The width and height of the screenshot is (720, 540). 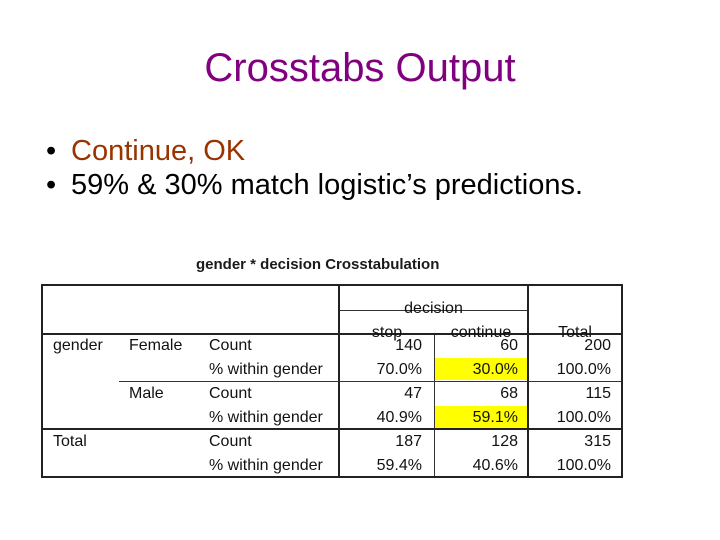 What do you see at coordinates (156, 345) in the screenshot?
I see `group-label: Female` at bounding box center [156, 345].